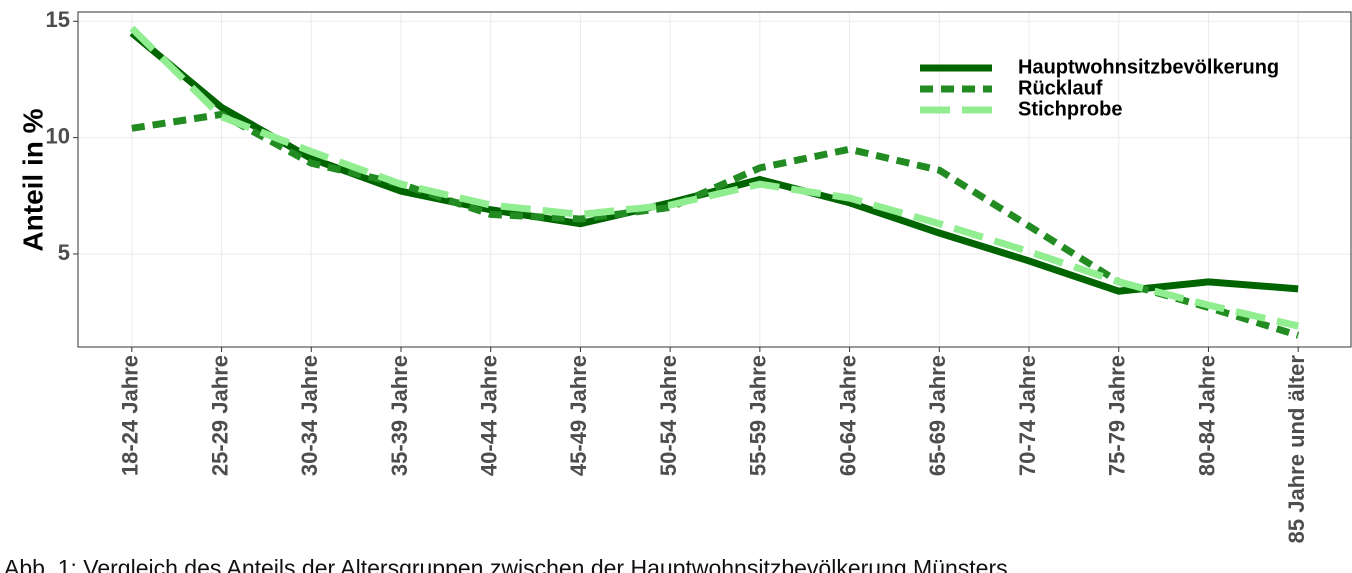 Image resolution: width=1352 pixels, height=573 pixels. Describe the element at coordinates (1060, 88) in the screenshot. I see `legend-label: Rücklauf` at that location.